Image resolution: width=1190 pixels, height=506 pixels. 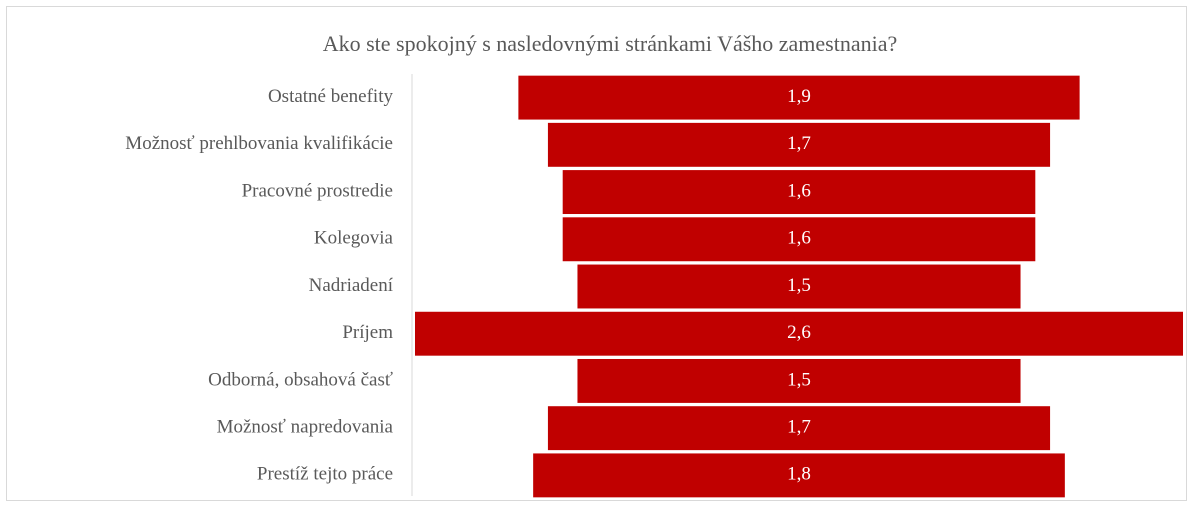 What do you see at coordinates (325, 474) in the screenshot?
I see `category-label: Prestíž tejto práce` at bounding box center [325, 474].